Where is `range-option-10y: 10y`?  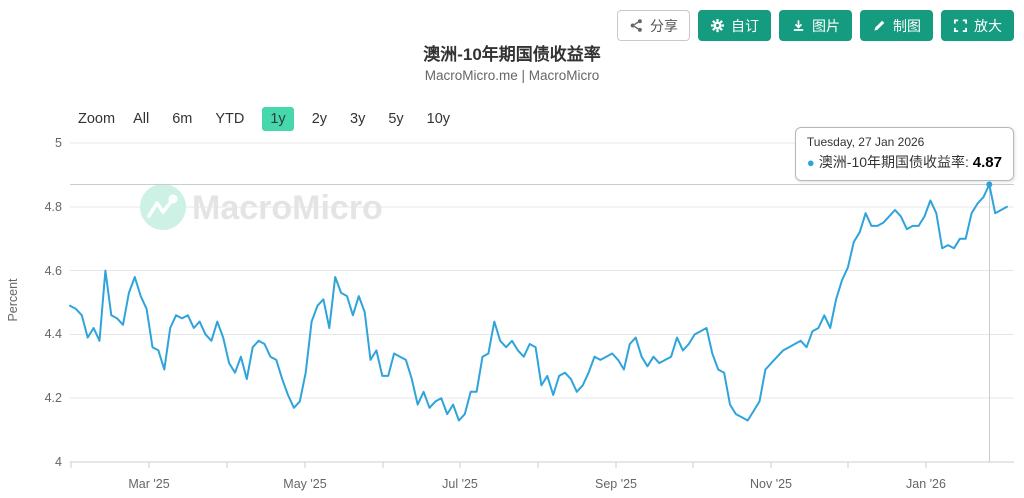 range-option-10y: 10y is located at coordinates (438, 119).